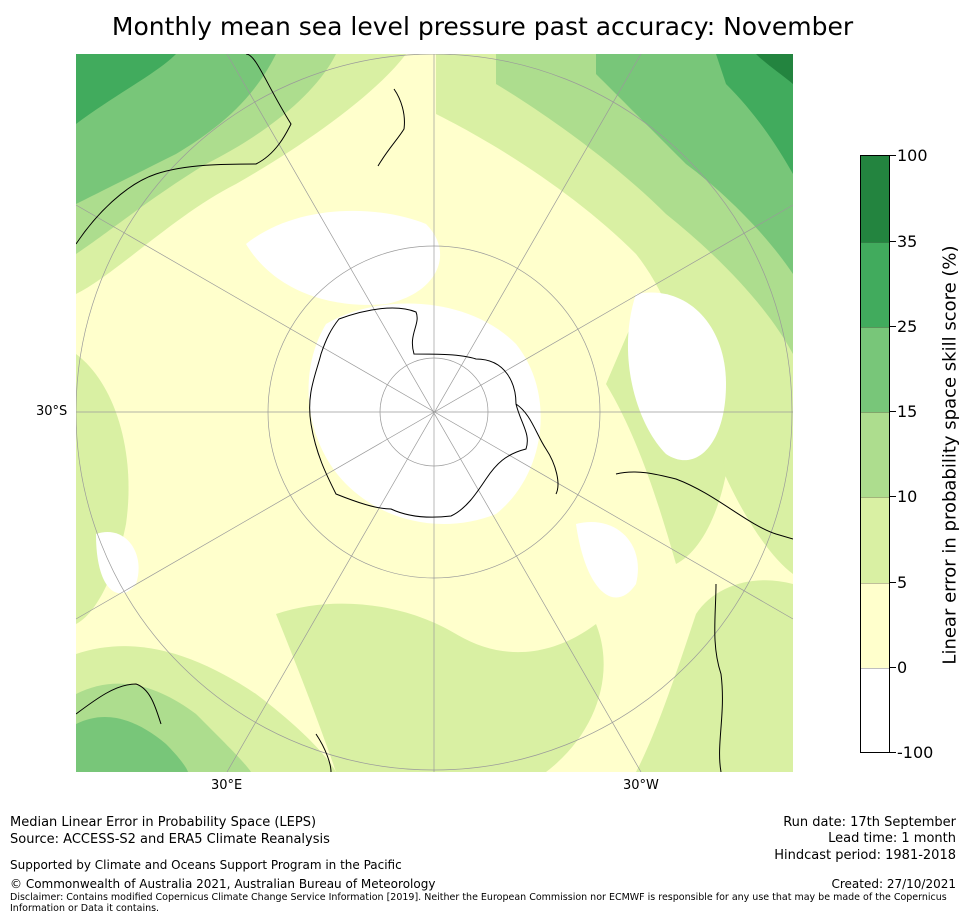 The height and width of the screenshot is (919, 965). I want to click on colorbar-label-neg100: -100, so click(915, 752).